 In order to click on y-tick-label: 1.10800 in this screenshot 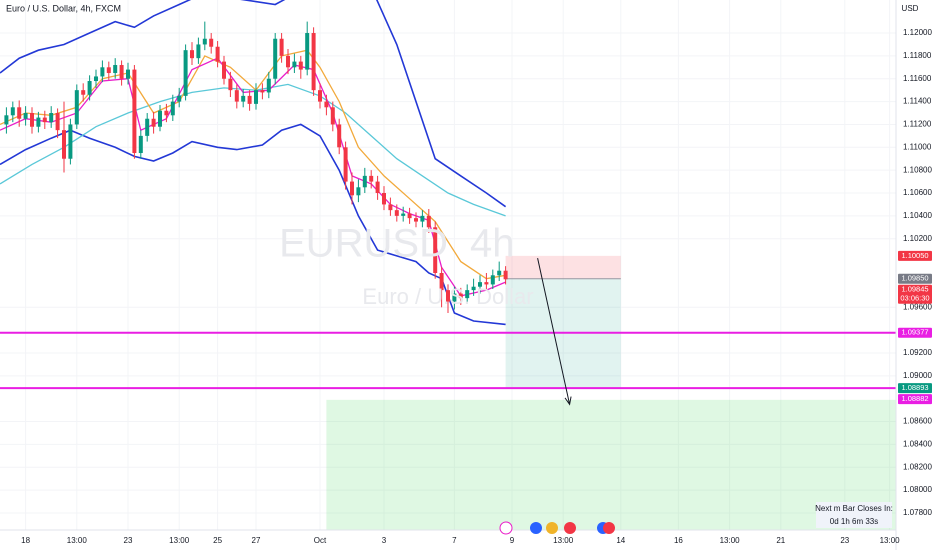, I will do `click(917, 169)`.